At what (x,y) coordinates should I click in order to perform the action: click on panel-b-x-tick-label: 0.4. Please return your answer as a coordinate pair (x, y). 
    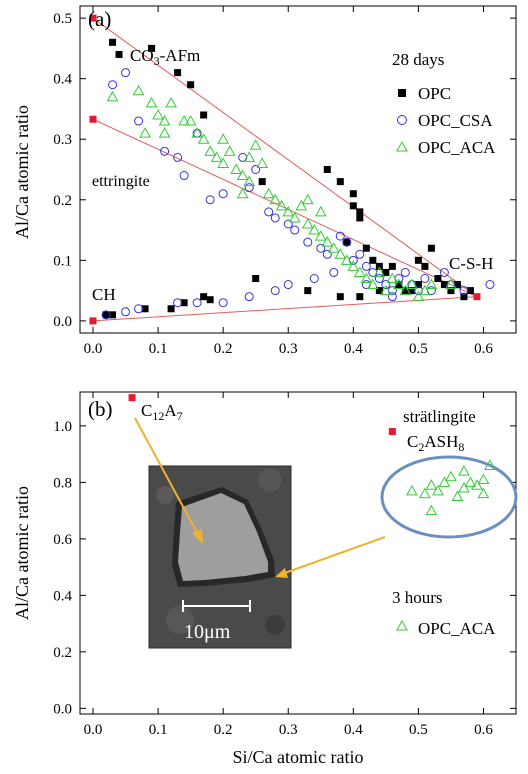
    Looking at the image, I should click on (353, 730).